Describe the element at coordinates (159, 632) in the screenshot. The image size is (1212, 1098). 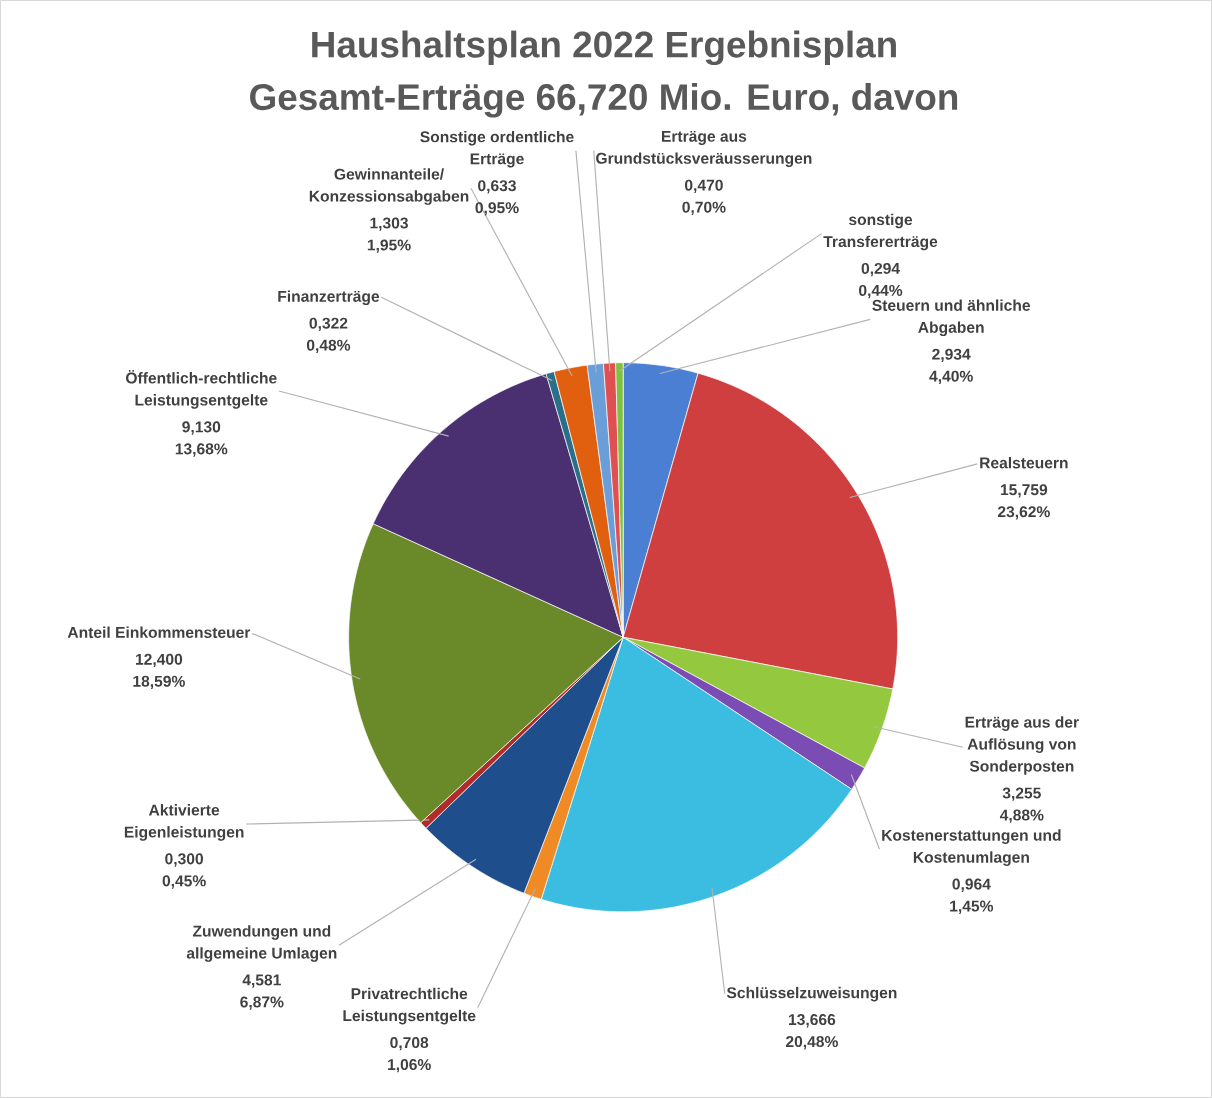
I see `slice-label: Anteil Einkommensteuer` at that location.